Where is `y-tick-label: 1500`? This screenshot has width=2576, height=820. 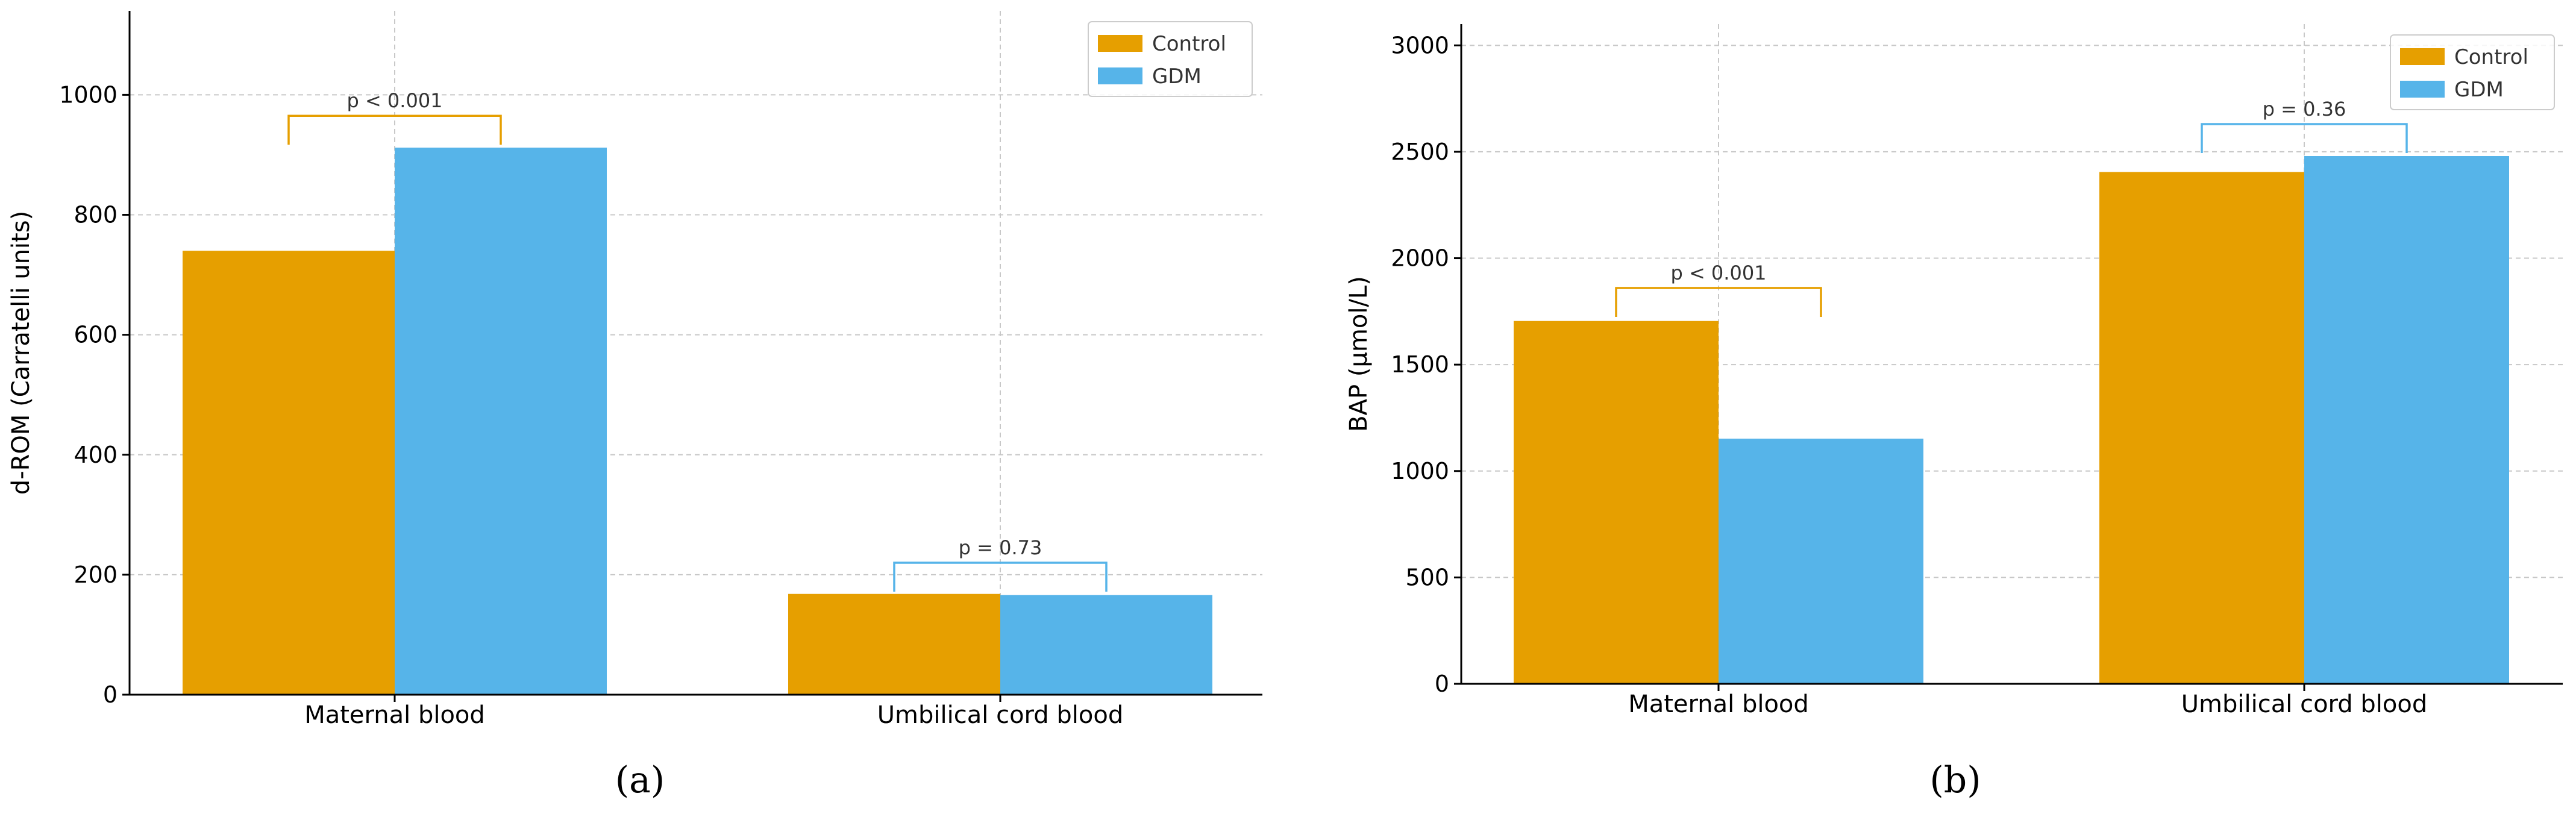
y-tick-label: 1500 is located at coordinates (1420, 364).